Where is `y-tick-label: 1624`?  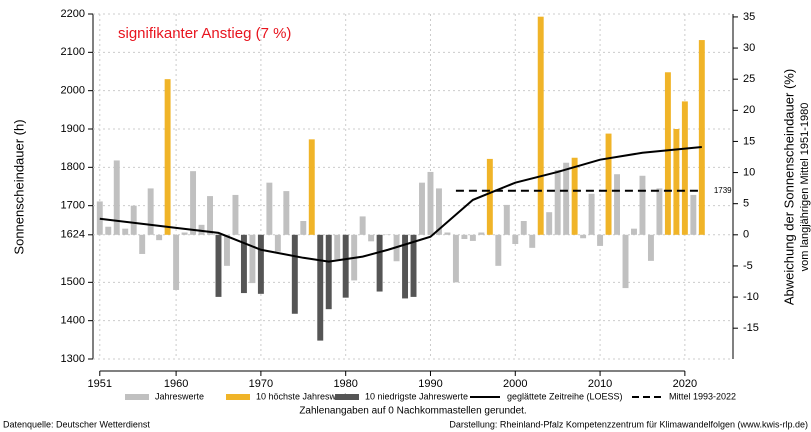 y-tick-label: 1624 is located at coordinates (73, 235).